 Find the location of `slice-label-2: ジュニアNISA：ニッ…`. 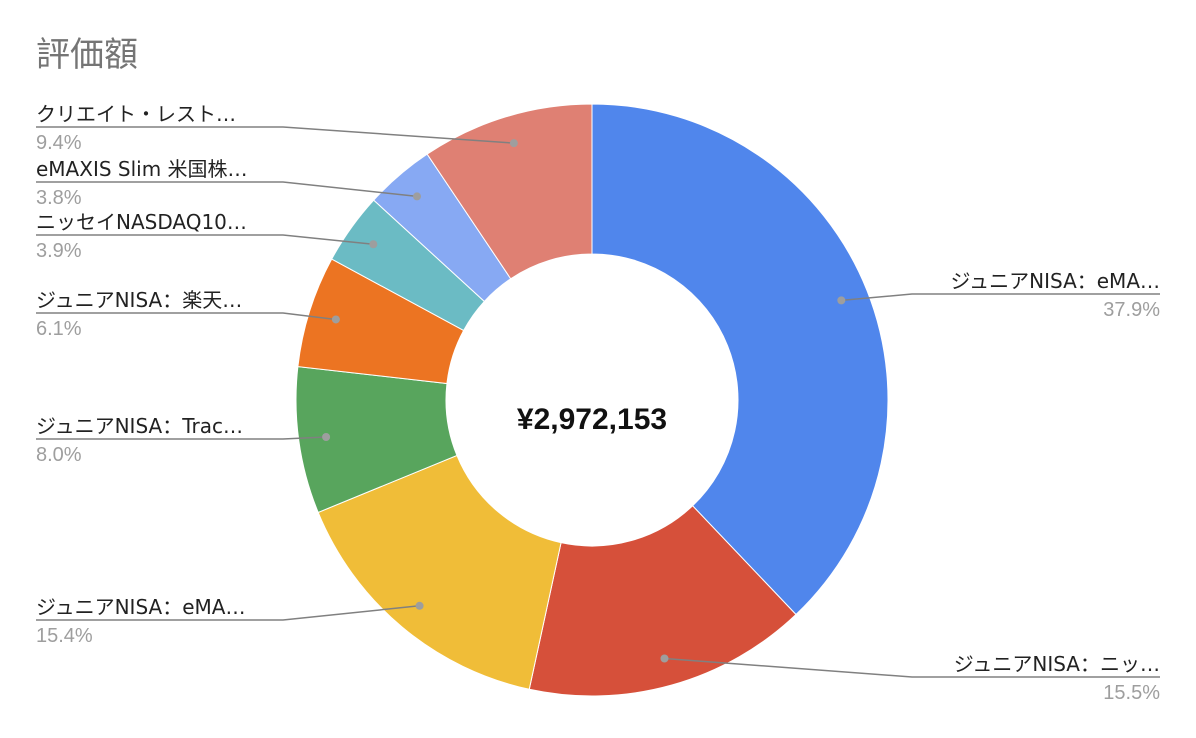

slice-label-2: ジュニアNISA：ニッ… is located at coordinates (1057, 664).